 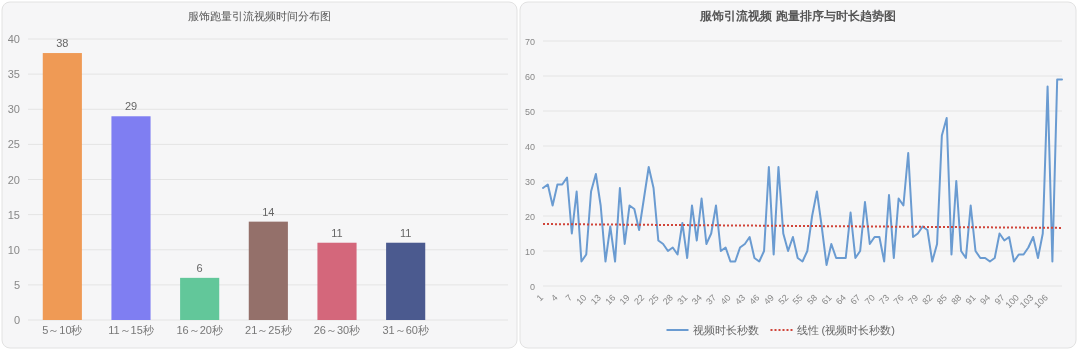 I want to click on x-tick-label: 88, so click(x=956, y=299).